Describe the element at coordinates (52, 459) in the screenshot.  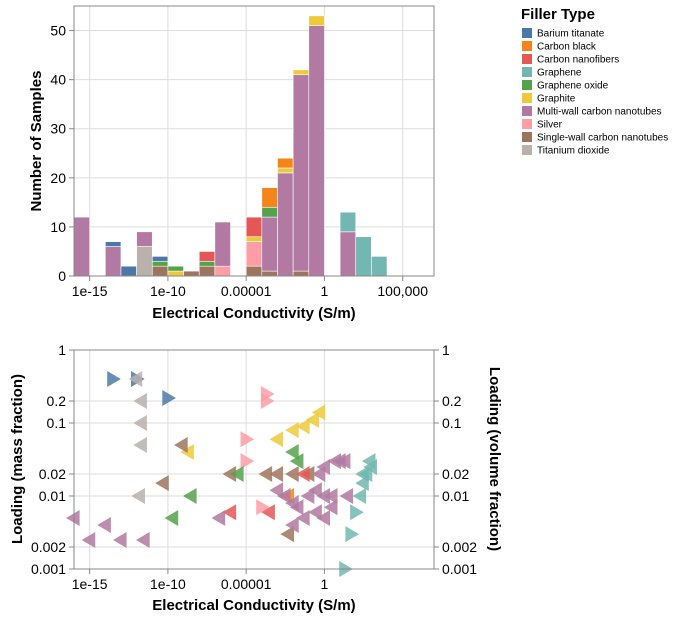
I see `scatter-y-left-tick-labels: 0.001 0.002 0.01 0.02 0.1 0.2 1` at that location.